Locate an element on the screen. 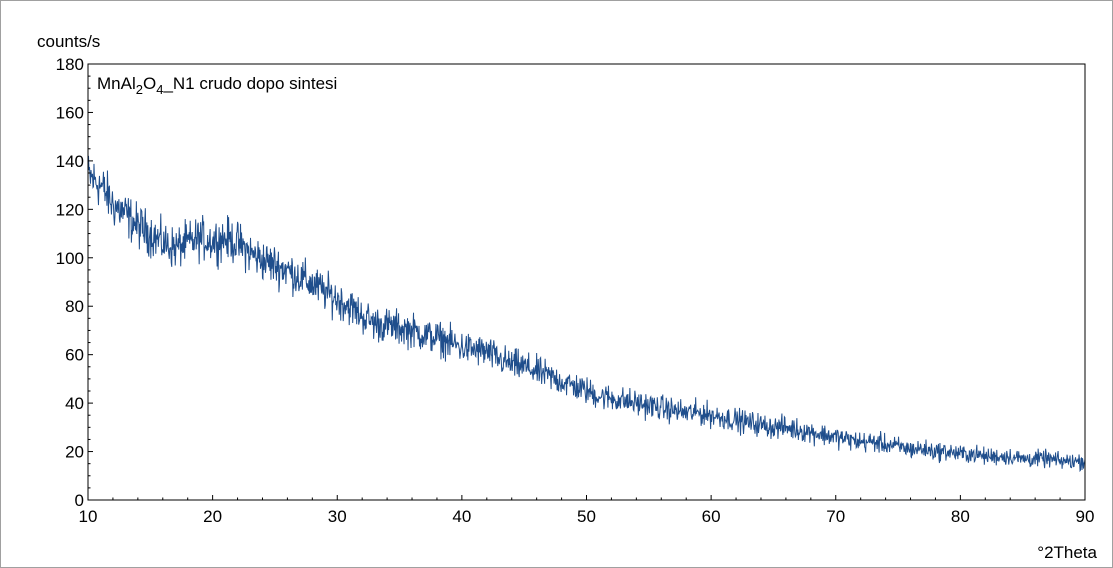  x-tick-label: 20 is located at coordinates (212, 516).